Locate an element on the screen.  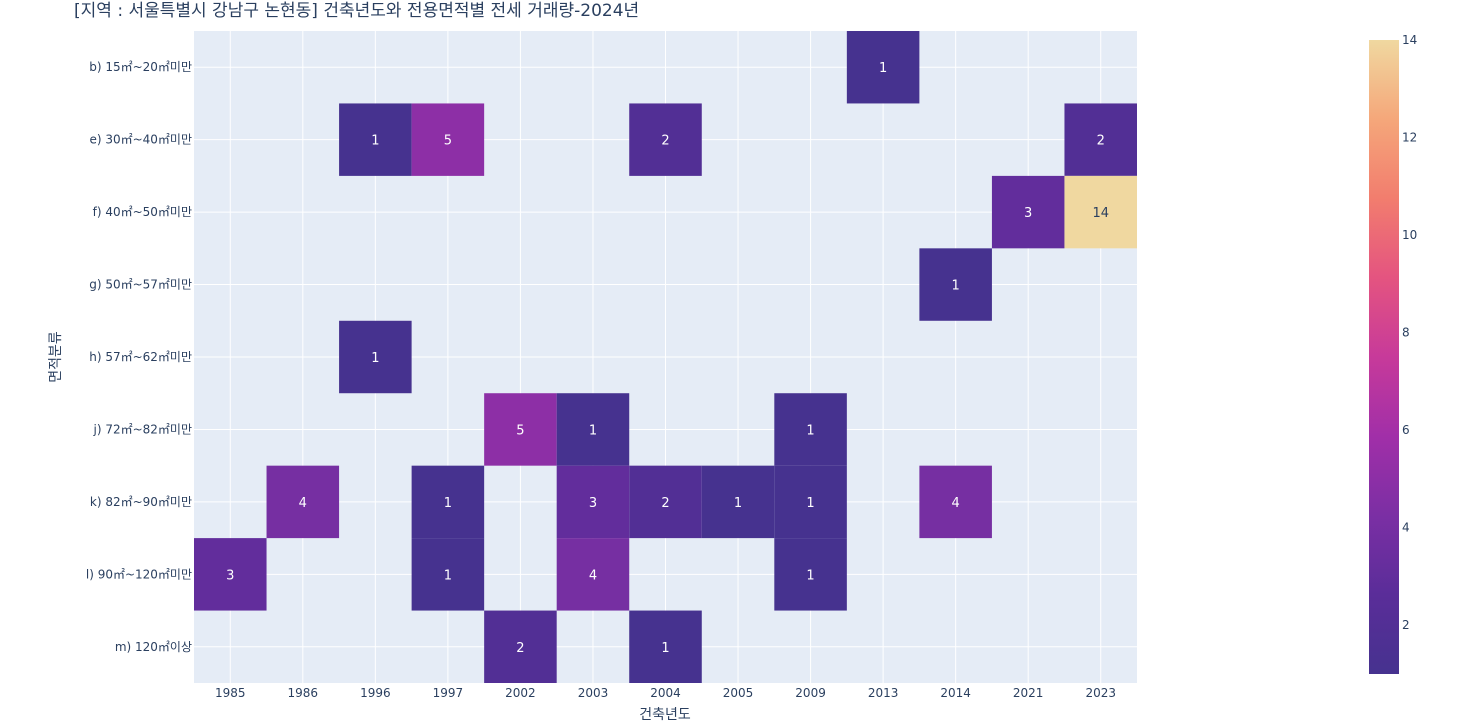
y-tick-label: h) 57㎡~62㎡미만 is located at coordinates (140, 357).